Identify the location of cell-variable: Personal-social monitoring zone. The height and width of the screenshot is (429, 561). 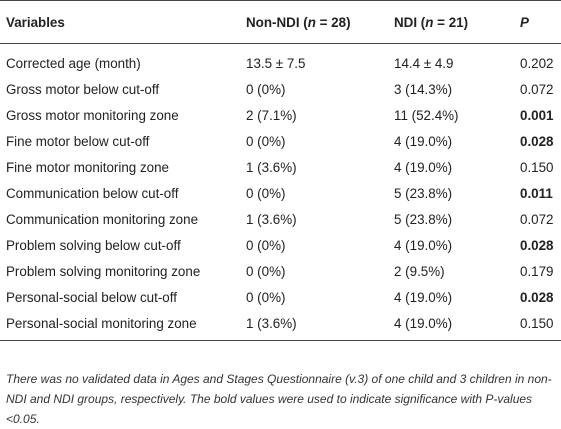
(120, 325).